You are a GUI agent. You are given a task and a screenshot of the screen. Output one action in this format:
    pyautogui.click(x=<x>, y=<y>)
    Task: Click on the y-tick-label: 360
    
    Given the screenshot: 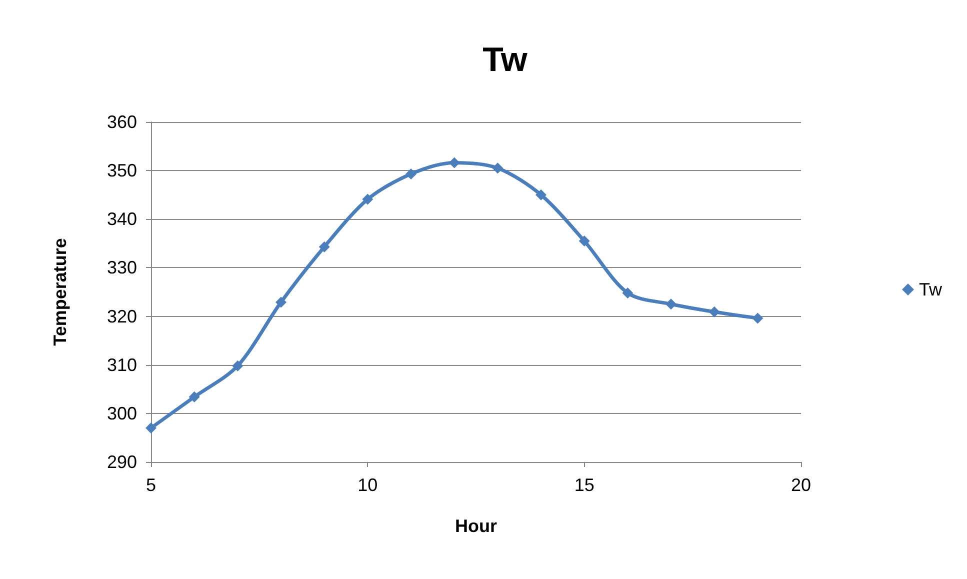 What is the action you would take?
    pyautogui.click(x=121, y=122)
    